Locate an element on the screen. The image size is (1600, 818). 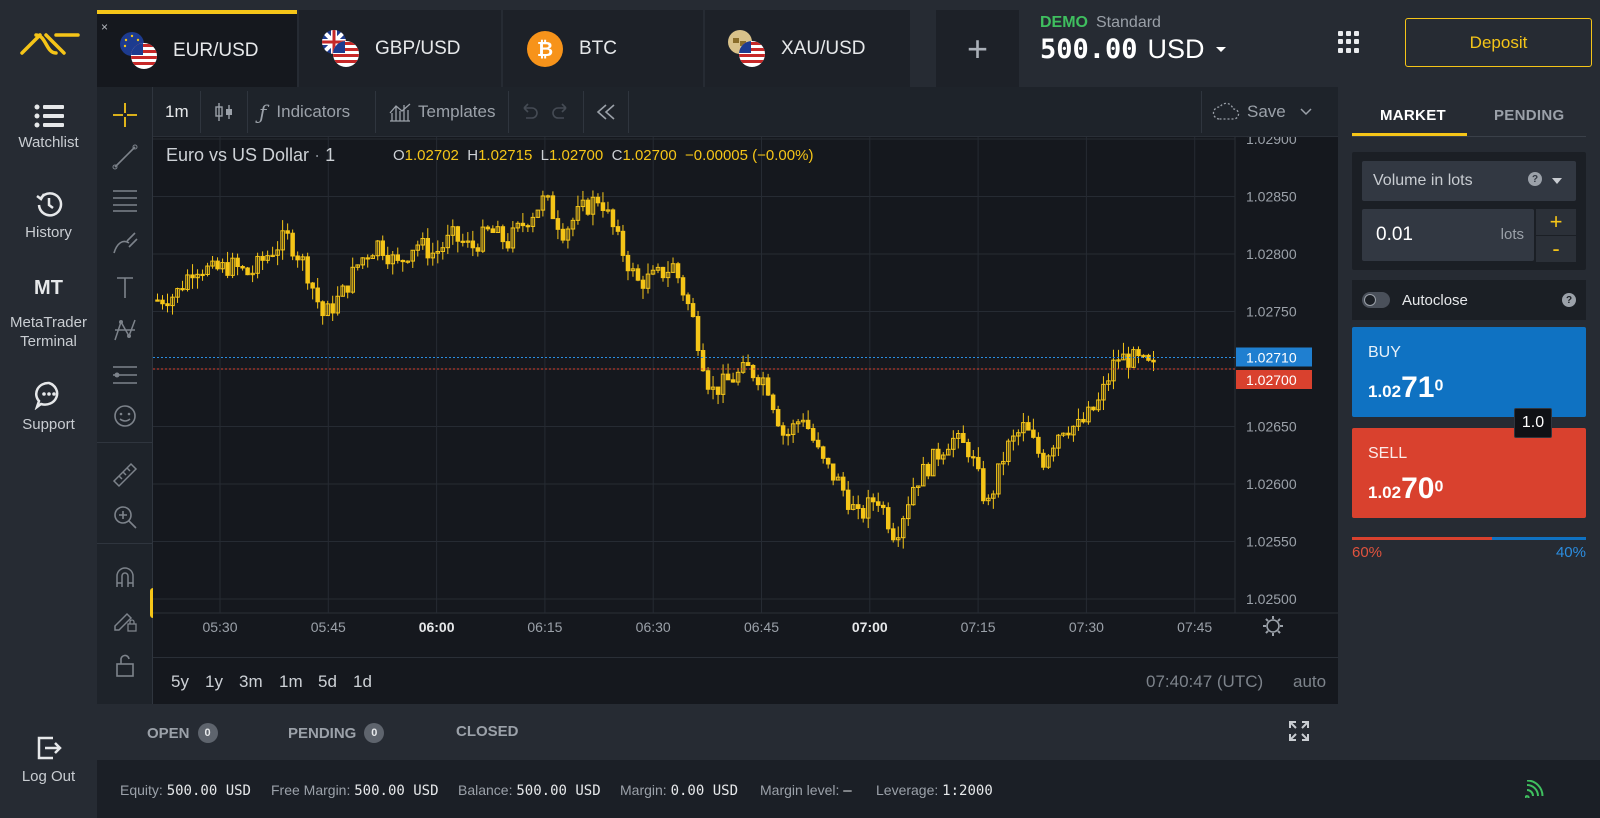
indicators-button: ƒ Indicators is located at coordinates (304, 112).